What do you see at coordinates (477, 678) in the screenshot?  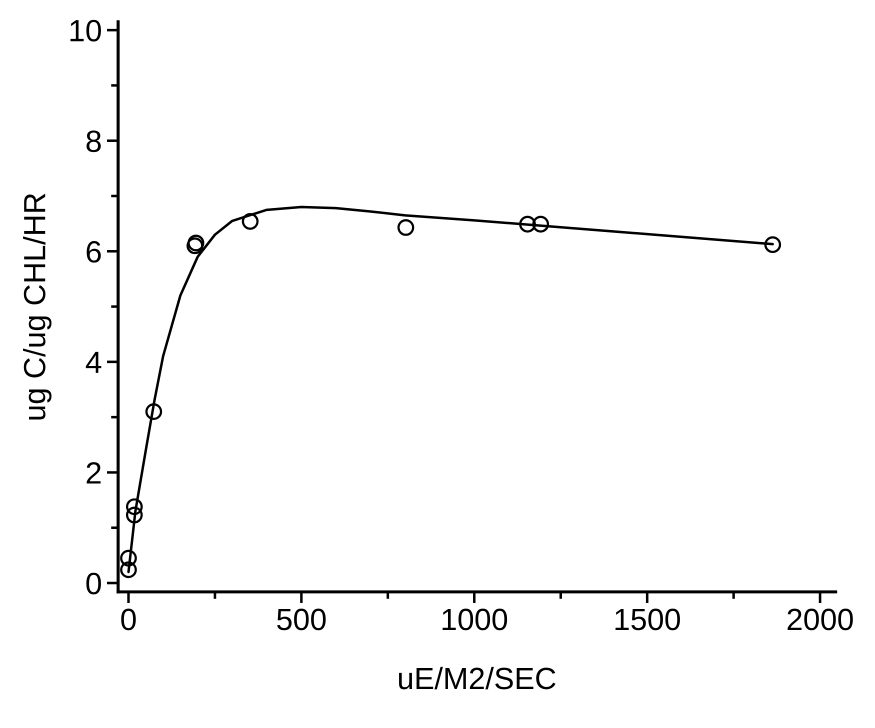 I see `x-axis-title: uE/M2/SEC` at bounding box center [477, 678].